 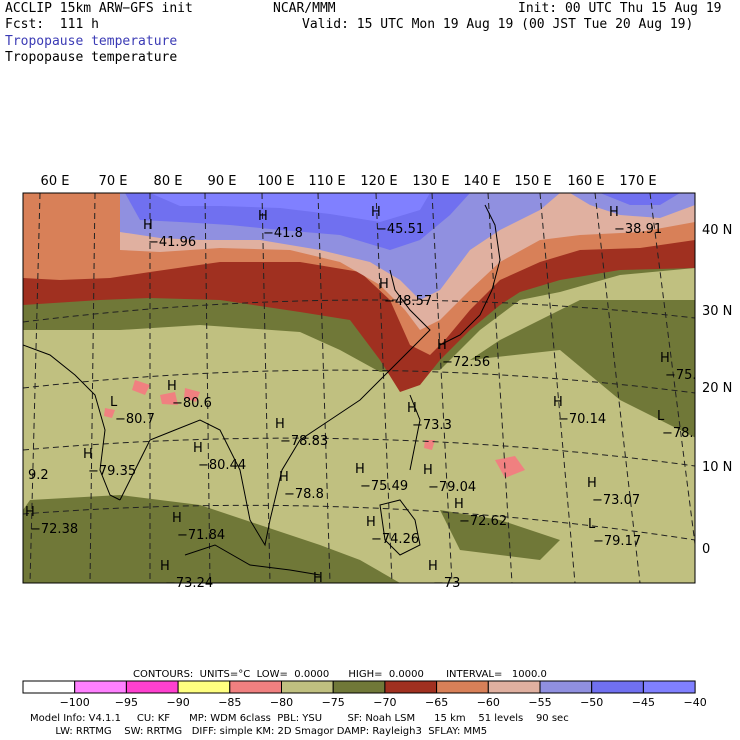 What do you see at coordinates (54, 529) in the screenshot?
I see `extremum-value: −72.38` at bounding box center [54, 529].